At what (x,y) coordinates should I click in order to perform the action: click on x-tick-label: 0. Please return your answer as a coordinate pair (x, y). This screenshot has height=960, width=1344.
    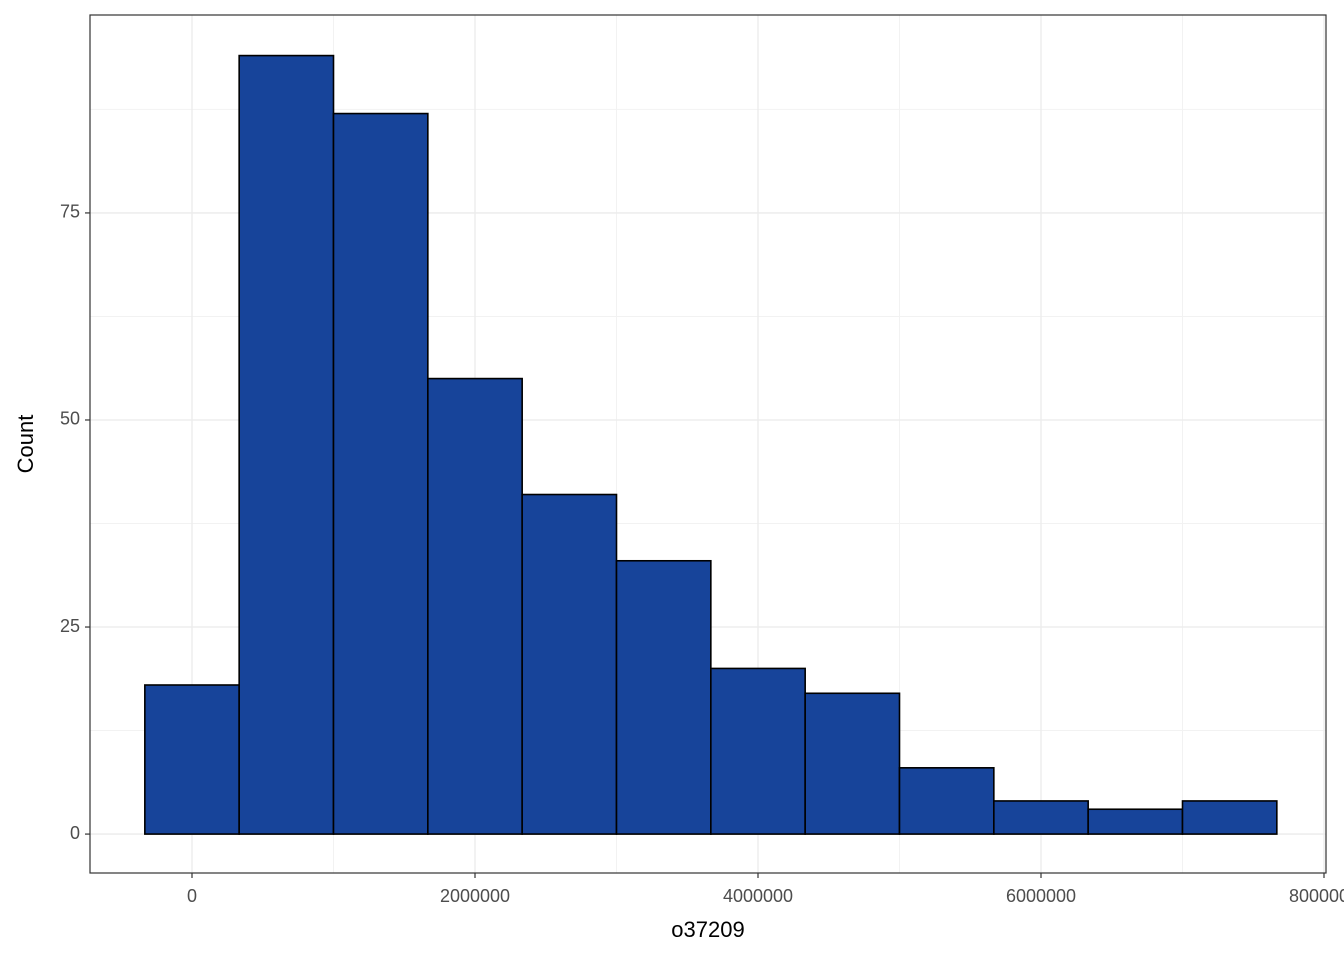
    Looking at the image, I should click on (192, 896).